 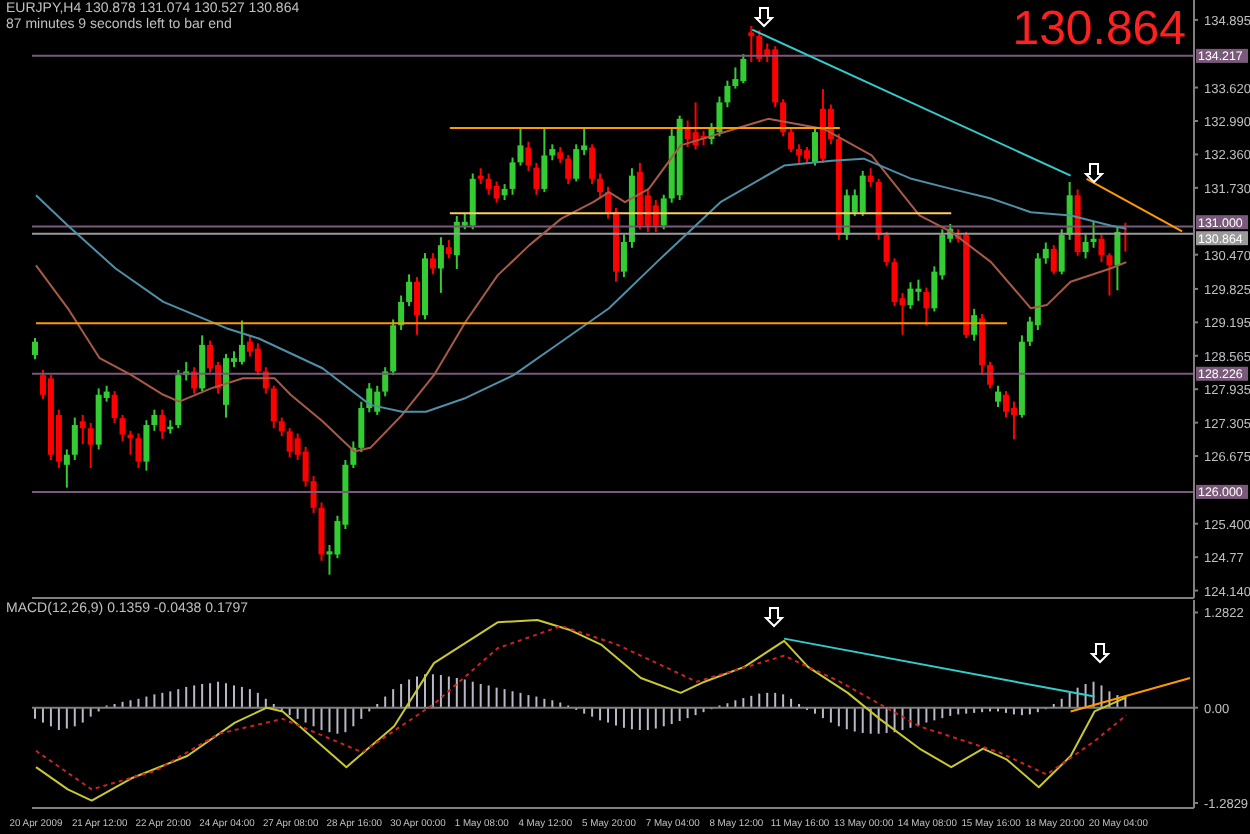 I want to click on annotation: 130.864, so click(x=1099, y=29).